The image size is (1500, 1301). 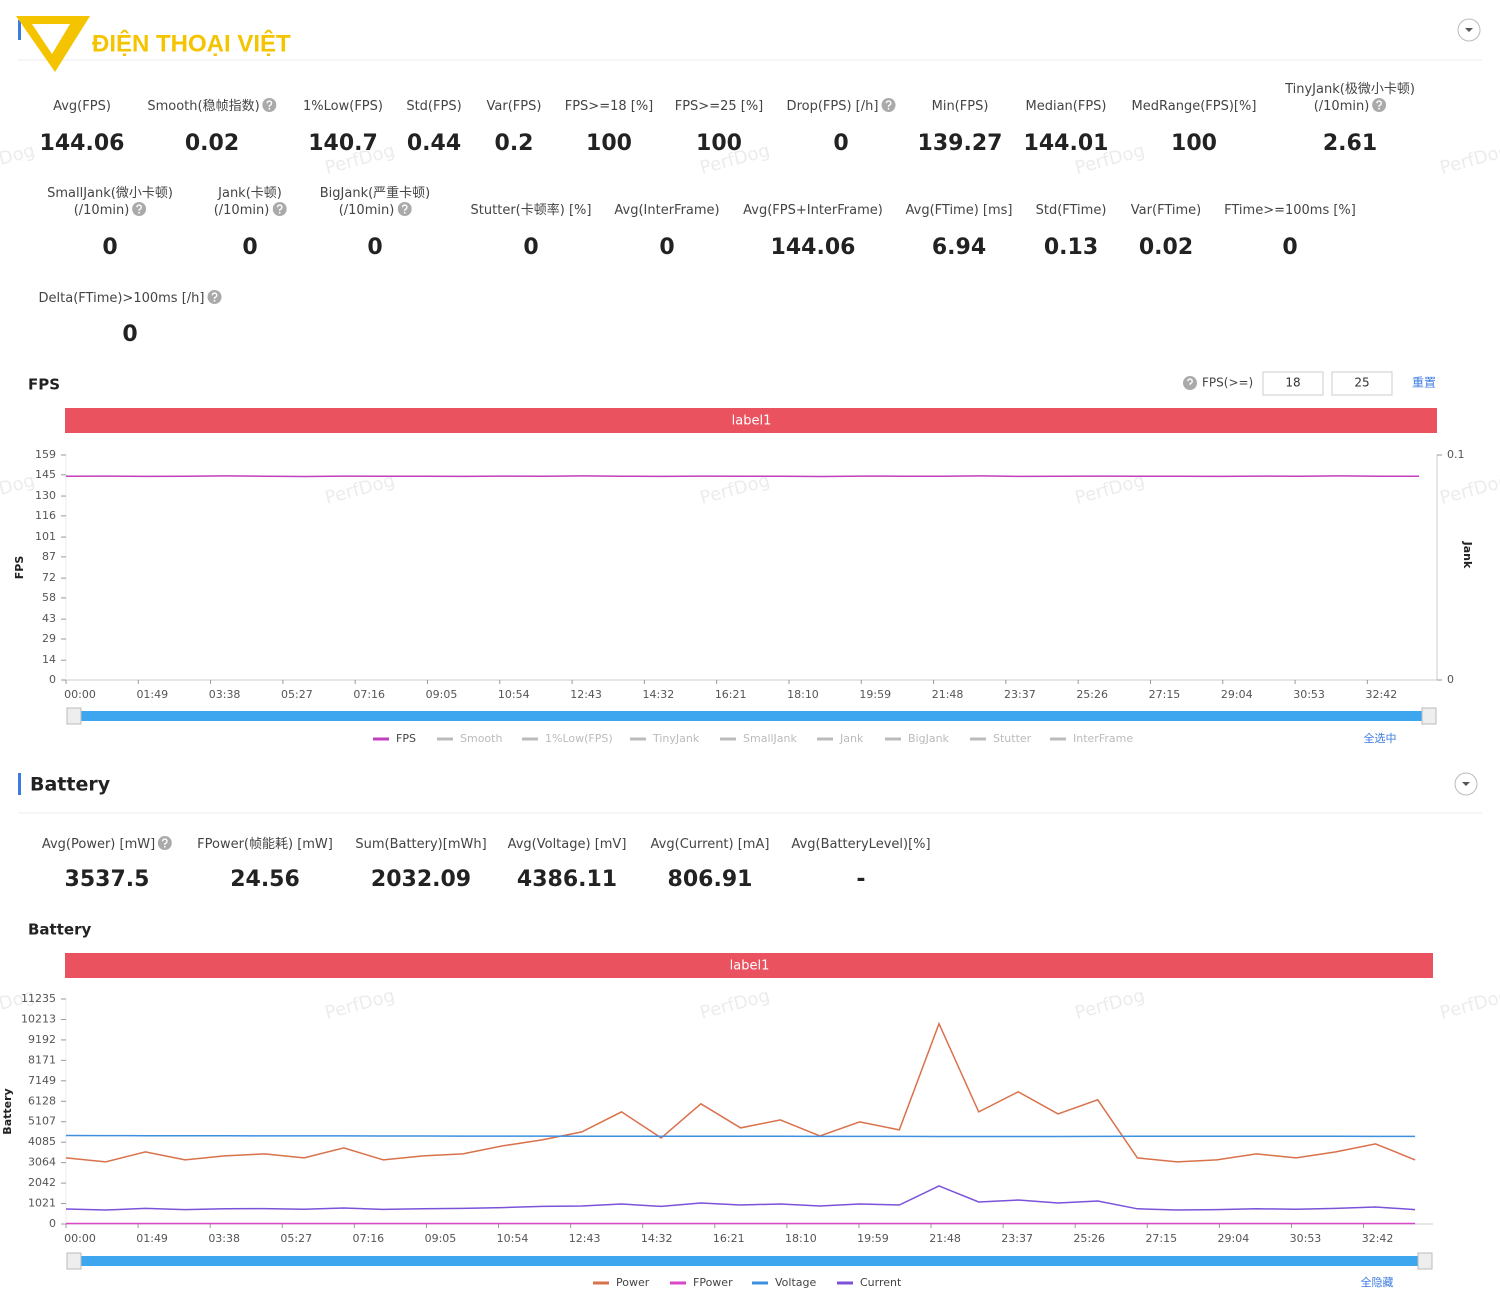 I want to click on legend-label: FPS, so click(x=406, y=738).